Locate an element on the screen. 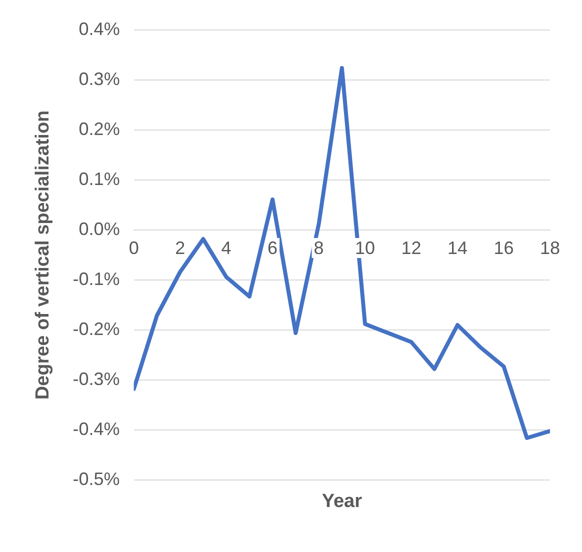 The width and height of the screenshot is (582, 552). y-tick-label: -0.2% is located at coordinates (96, 328).